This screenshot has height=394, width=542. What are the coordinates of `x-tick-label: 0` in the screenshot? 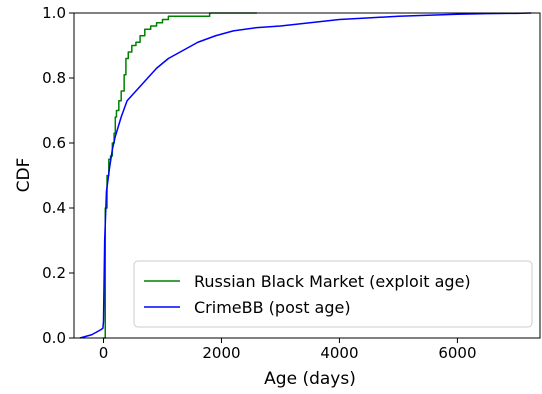 It's located at (104, 353).